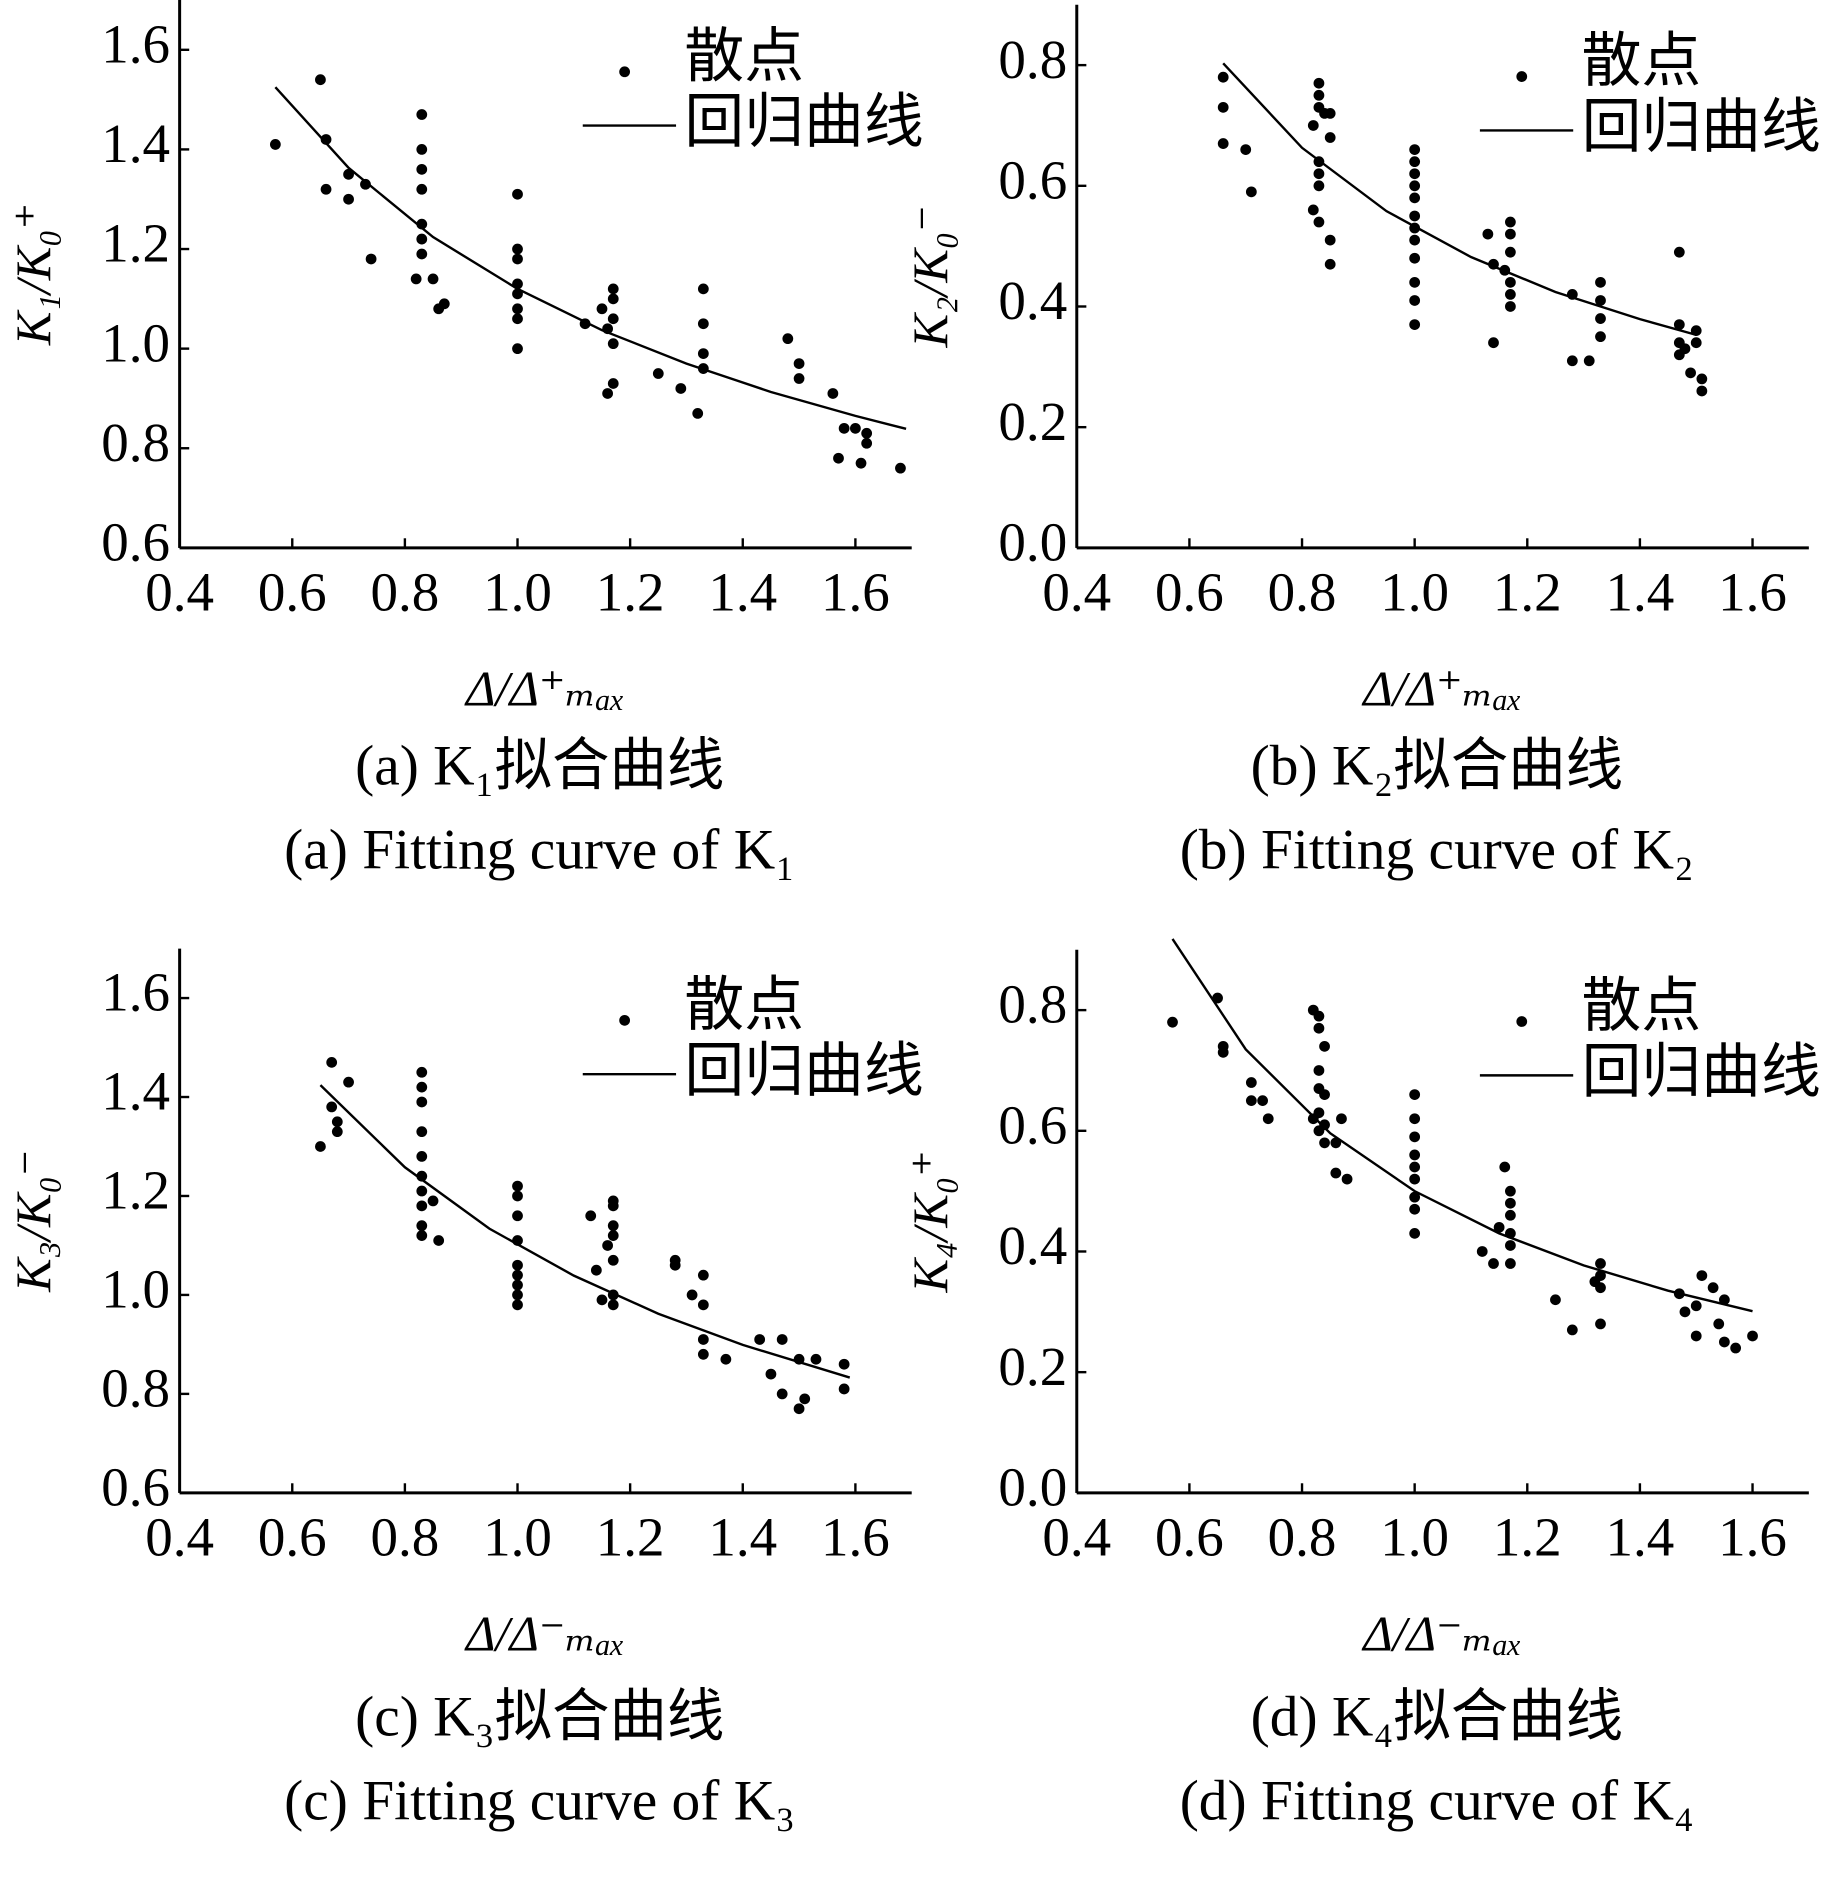 The width and height of the screenshot is (1827, 1884). Describe the element at coordinates (135, 1289) in the screenshot. I see `y-tick-label: 1.0` at that location.